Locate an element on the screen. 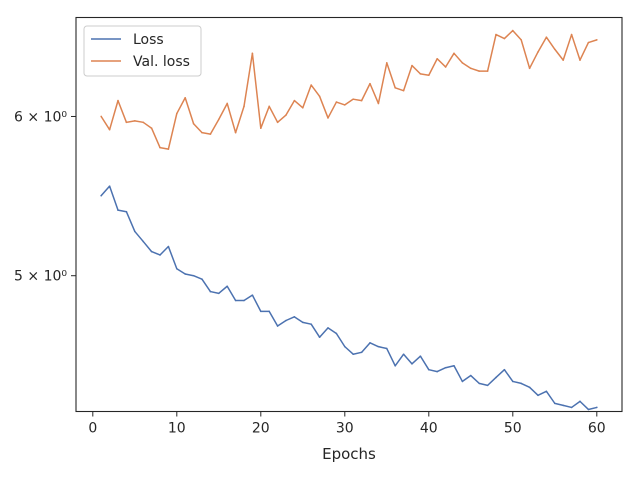  x-tick-label: 40 is located at coordinates (429, 429).